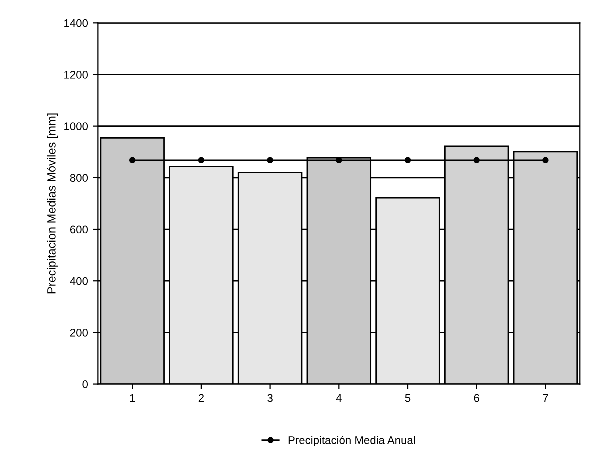  Describe the element at coordinates (79, 332) in the screenshot. I see `y-tick-label: 200` at that location.